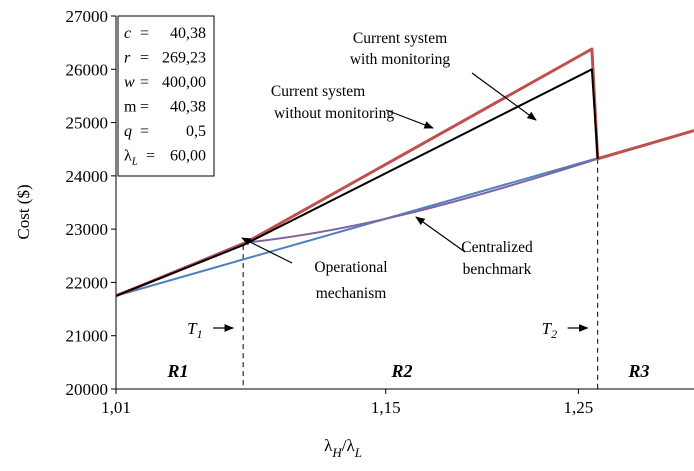 The height and width of the screenshot is (471, 694). What do you see at coordinates (87, 176) in the screenshot?
I see `y-tick-label: 24000` at bounding box center [87, 176].